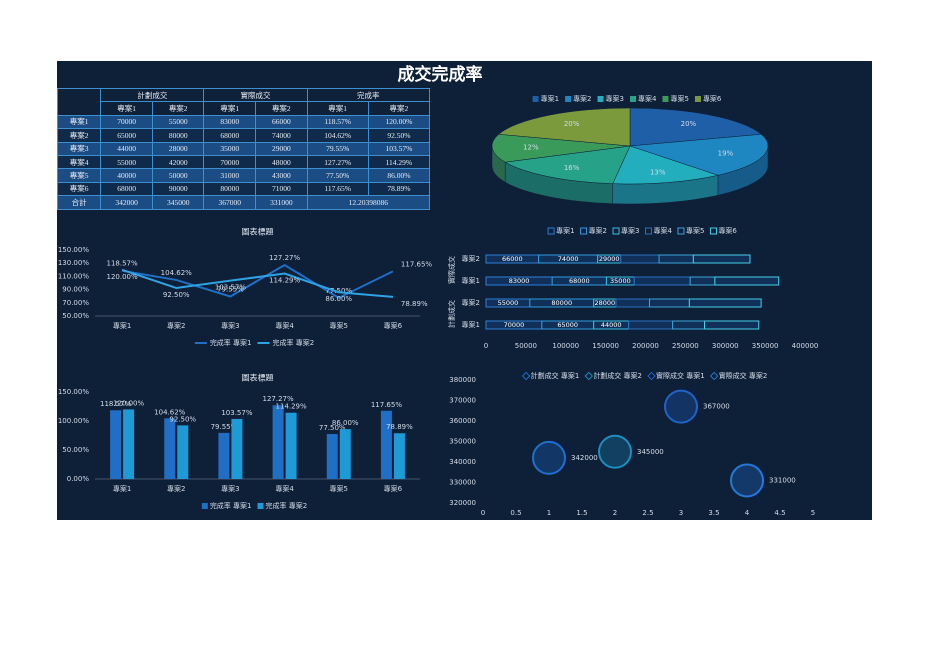  What do you see at coordinates (579, 281) in the screenshot?
I see `bar-label: 68000` at bounding box center [579, 281].